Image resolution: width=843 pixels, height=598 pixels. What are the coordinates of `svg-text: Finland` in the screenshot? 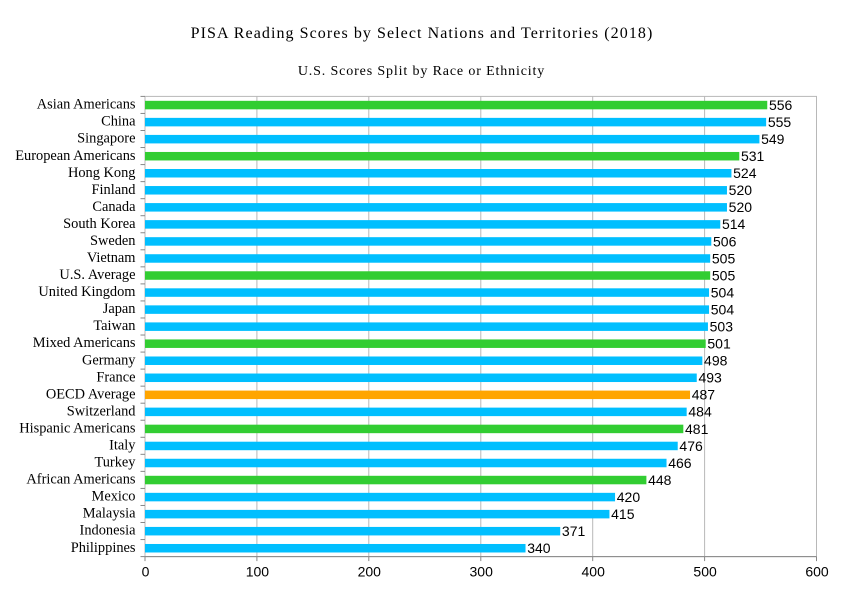 It's located at (114, 190).